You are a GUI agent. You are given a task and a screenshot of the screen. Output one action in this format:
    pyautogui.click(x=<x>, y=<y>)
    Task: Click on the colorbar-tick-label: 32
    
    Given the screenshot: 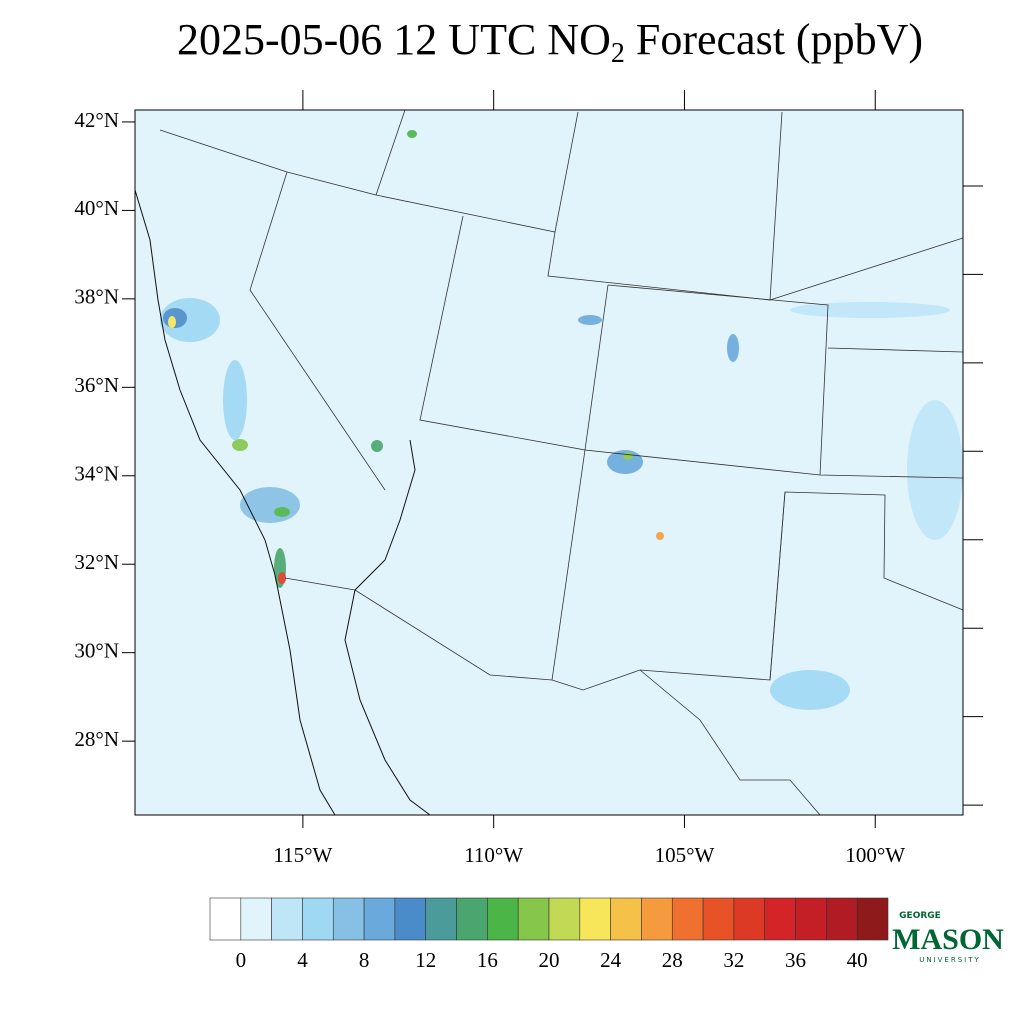 What is the action you would take?
    pyautogui.click(x=733, y=960)
    